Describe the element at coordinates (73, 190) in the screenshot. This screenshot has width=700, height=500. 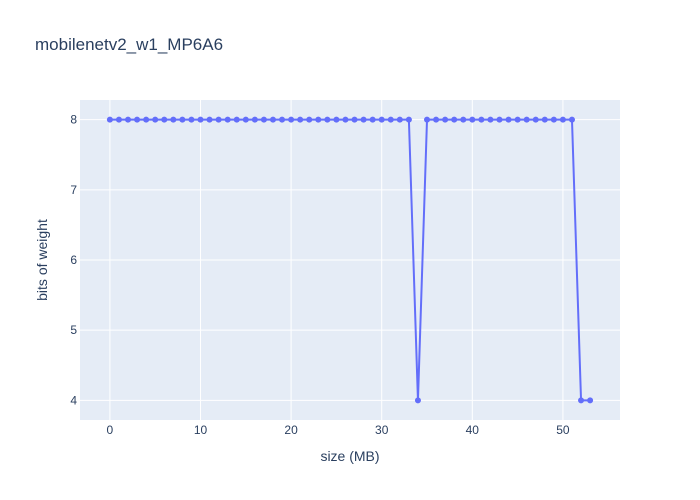
I see `y-tick-label: 7` at that location.